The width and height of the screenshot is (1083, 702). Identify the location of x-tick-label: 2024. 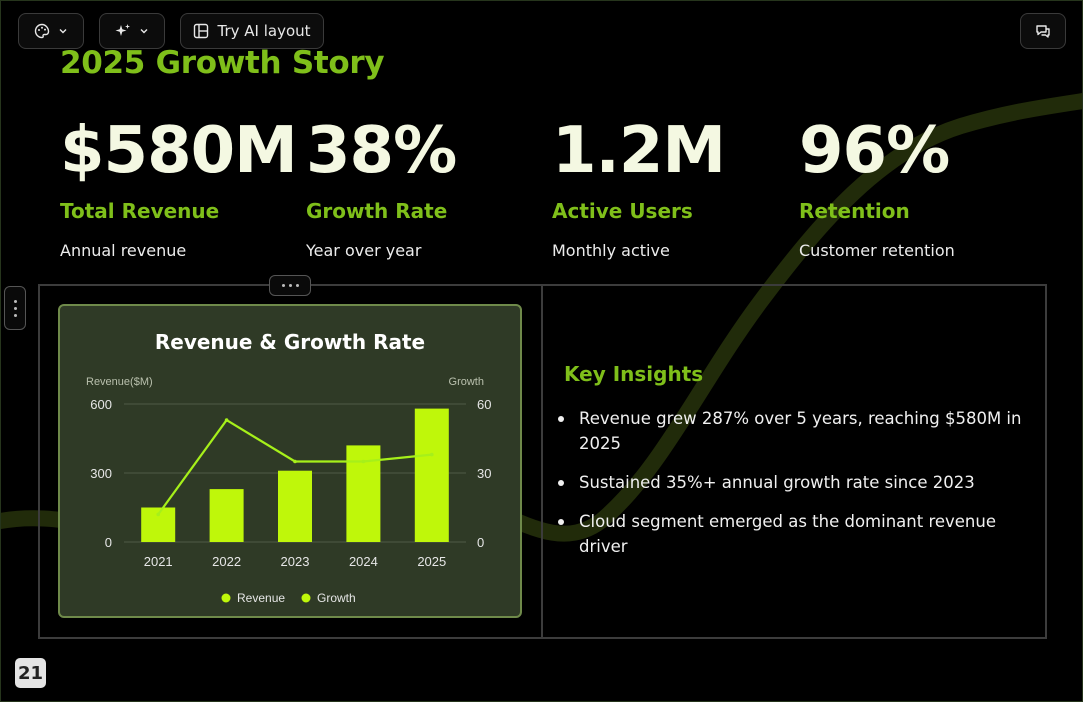
(363, 561).